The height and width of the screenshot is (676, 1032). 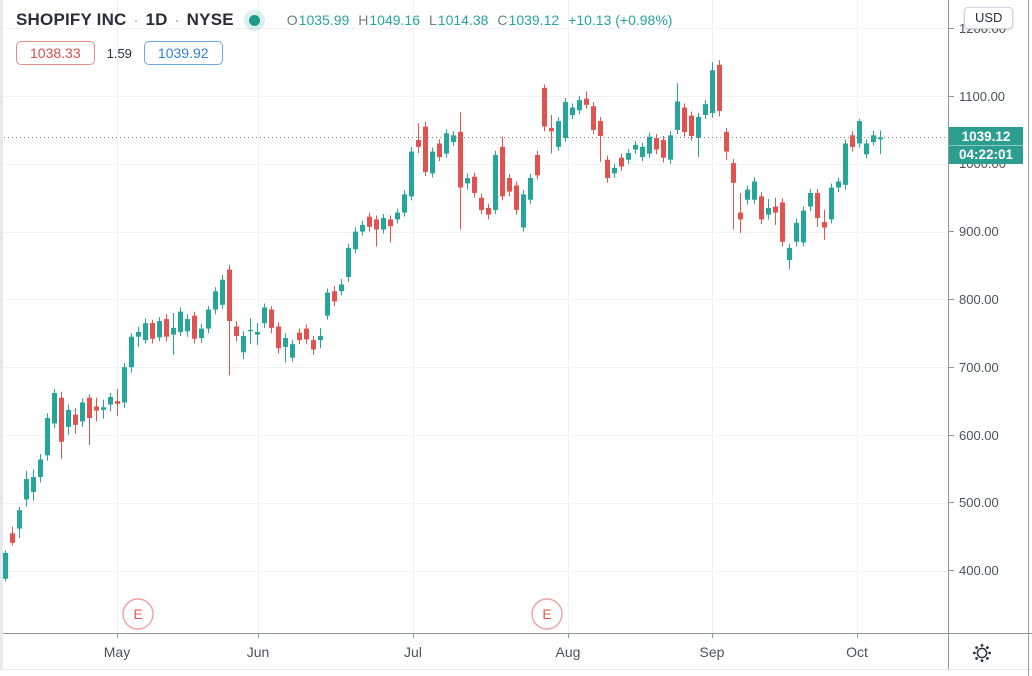 I want to click on bar-countdown: 04:22:01, so click(x=986, y=154).